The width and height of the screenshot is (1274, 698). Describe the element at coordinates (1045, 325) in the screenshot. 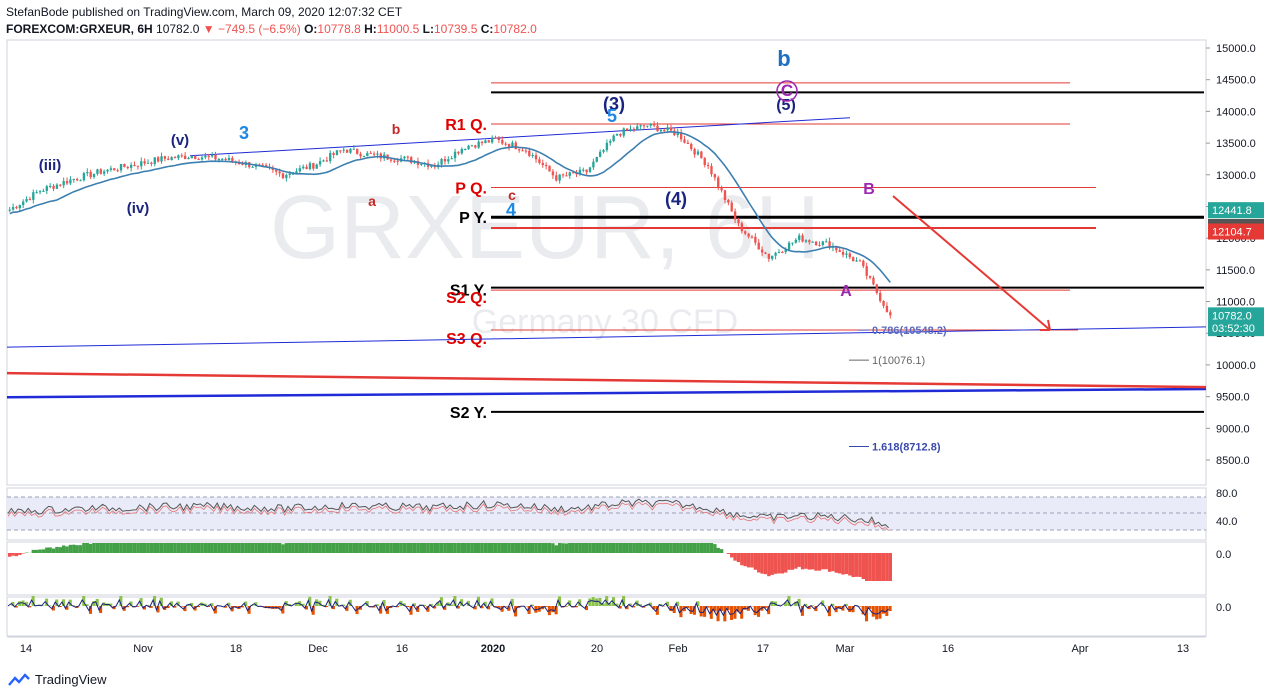

I see `projection-arrowhead` at that location.